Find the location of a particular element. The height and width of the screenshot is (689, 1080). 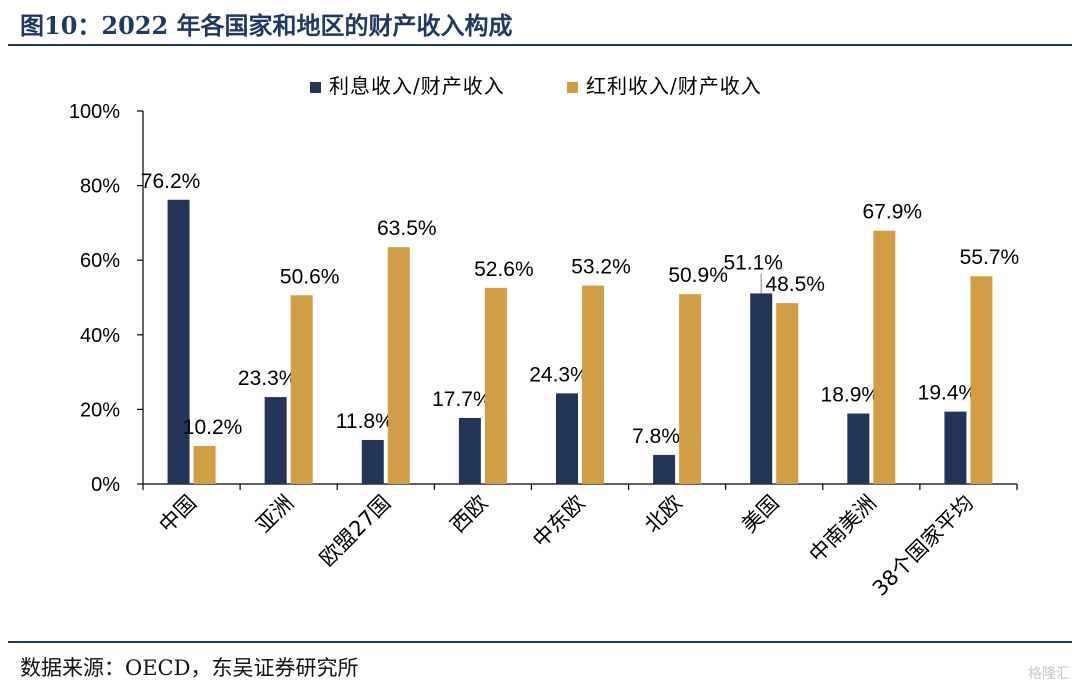

data-label: 51.1% is located at coordinates (753, 262).